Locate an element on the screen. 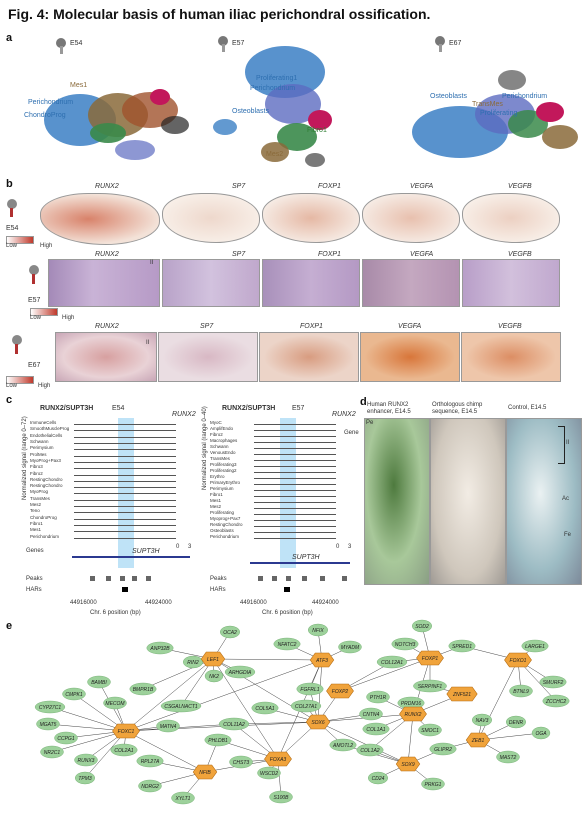  track-label: Schwann is located at coordinates (219, 446).